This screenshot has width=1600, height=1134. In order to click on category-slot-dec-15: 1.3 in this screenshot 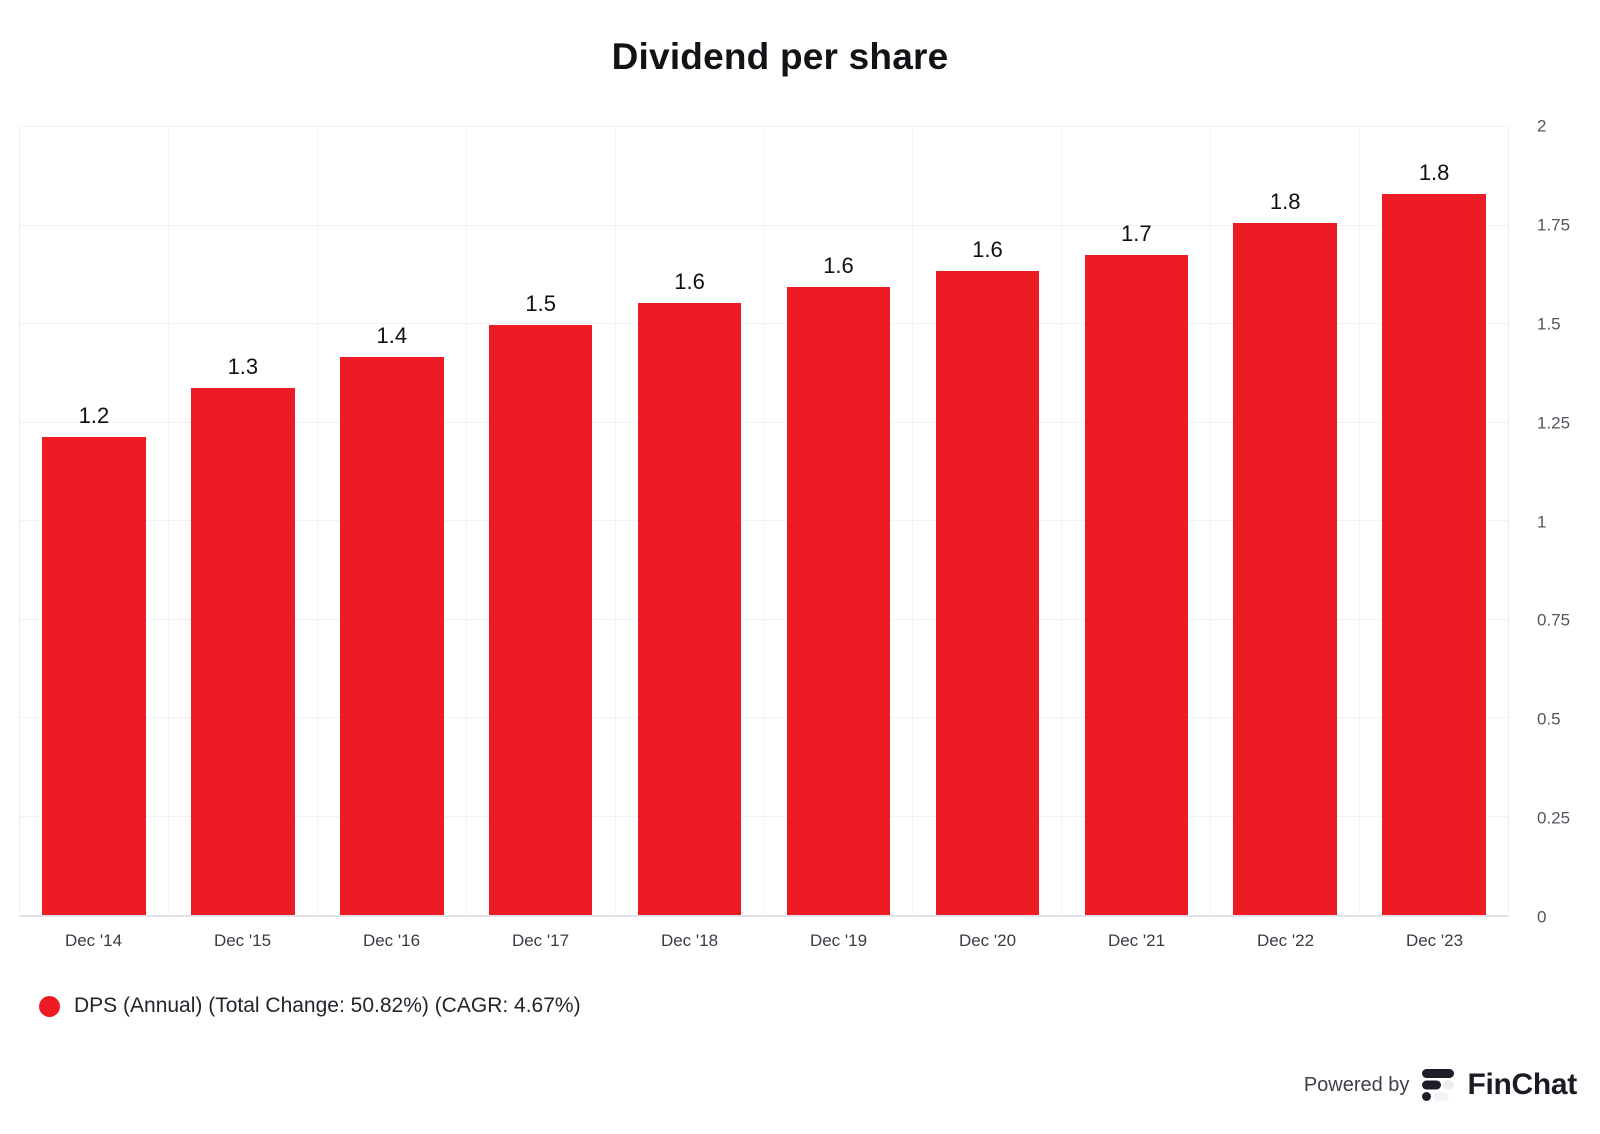, I will do `click(243, 521)`.